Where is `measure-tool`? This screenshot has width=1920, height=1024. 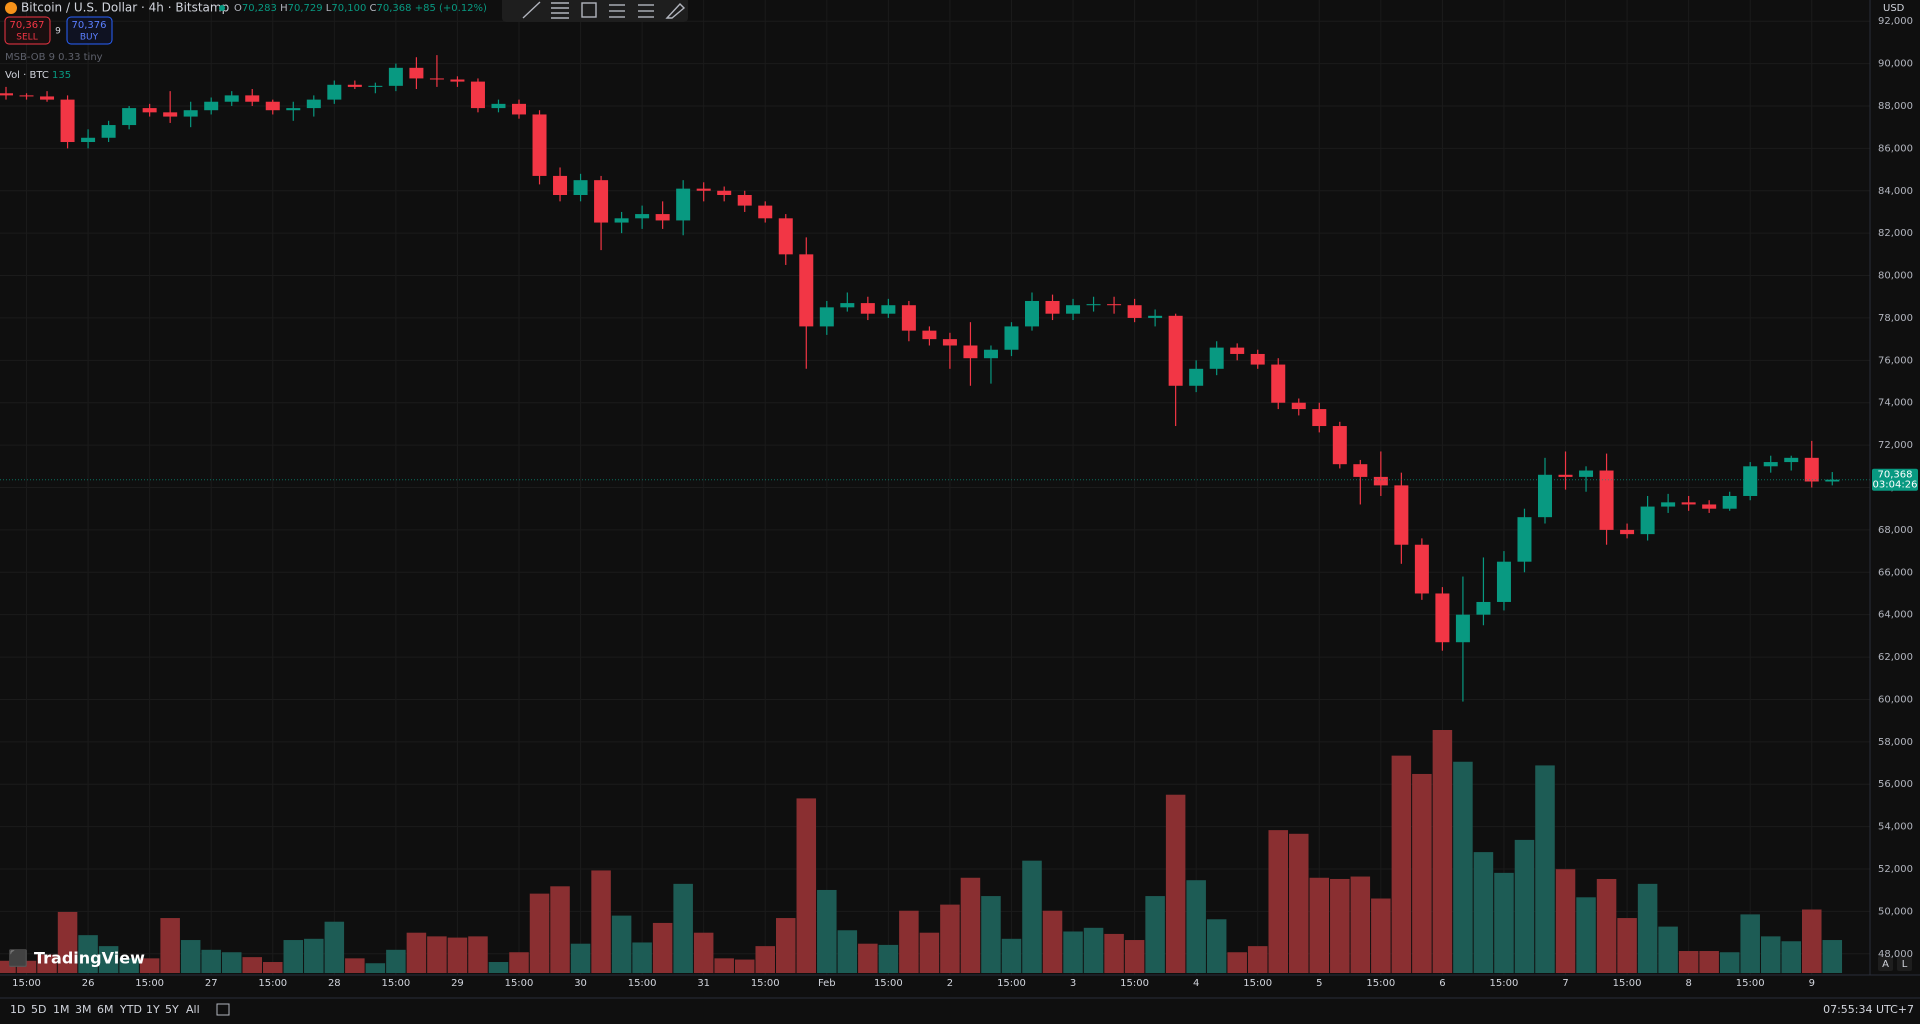
measure-tool is located at coordinates (617, 11).